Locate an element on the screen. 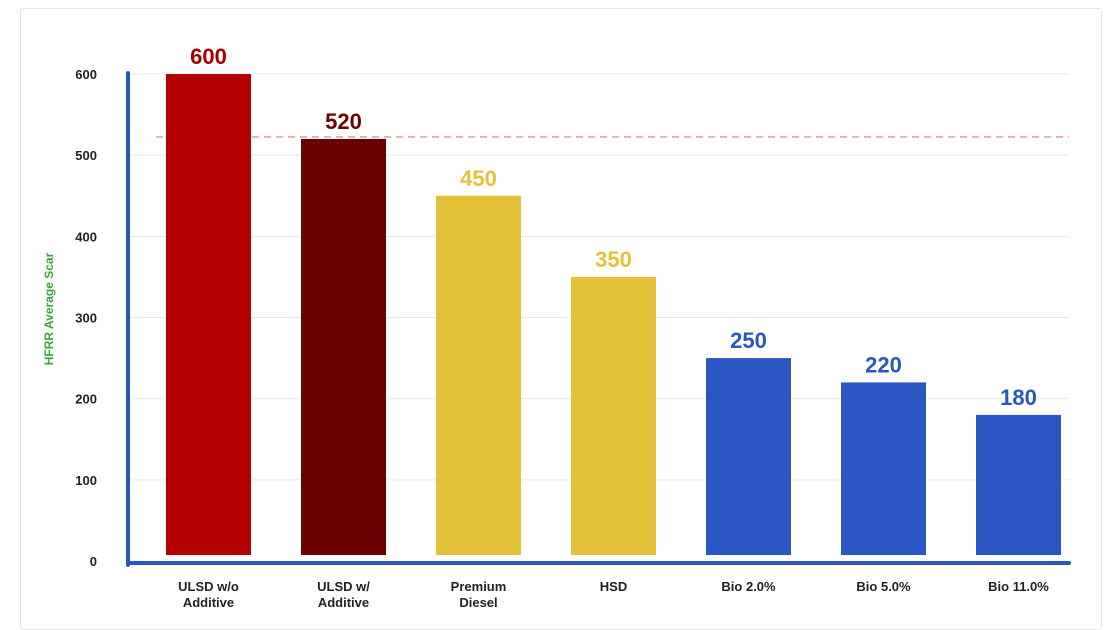  data-label-4: 350 is located at coordinates (613, 259).